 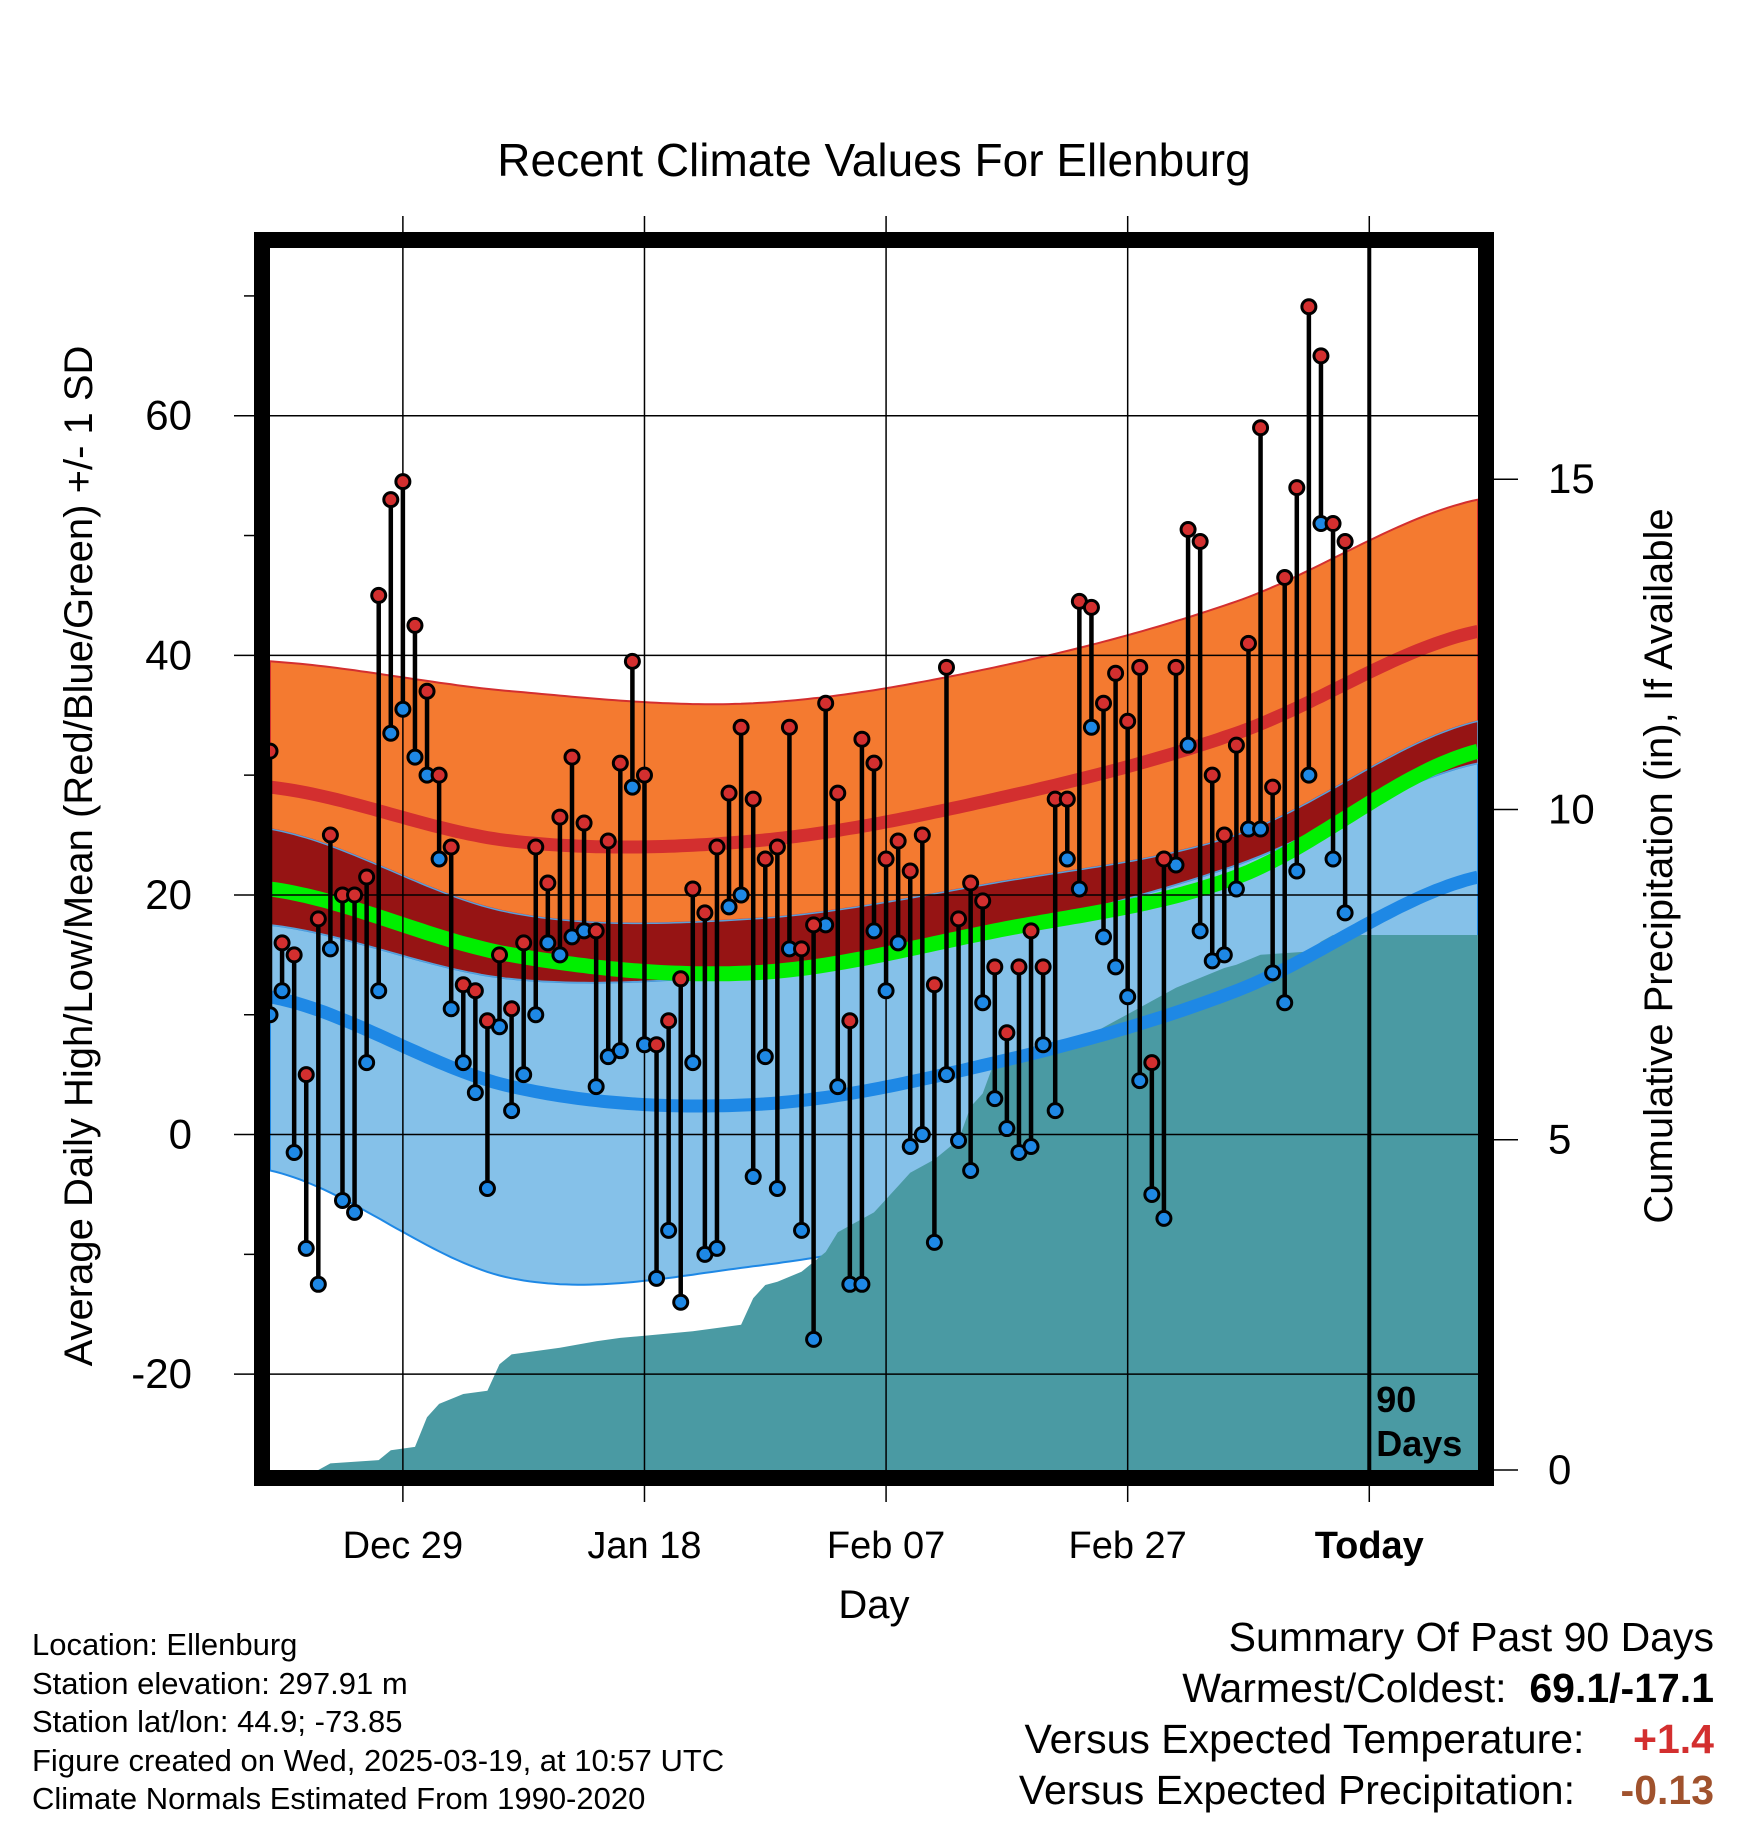 I want to click on y2-tick-label: 5, so click(x=1559, y=1139).